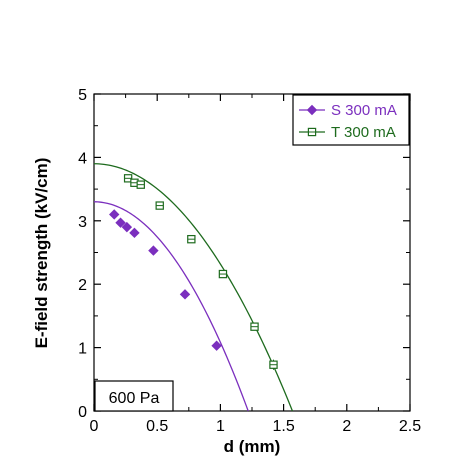  Describe the element at coordinates (82, 412) in the screenshot. I see `y-tick-label: 0` at that location.